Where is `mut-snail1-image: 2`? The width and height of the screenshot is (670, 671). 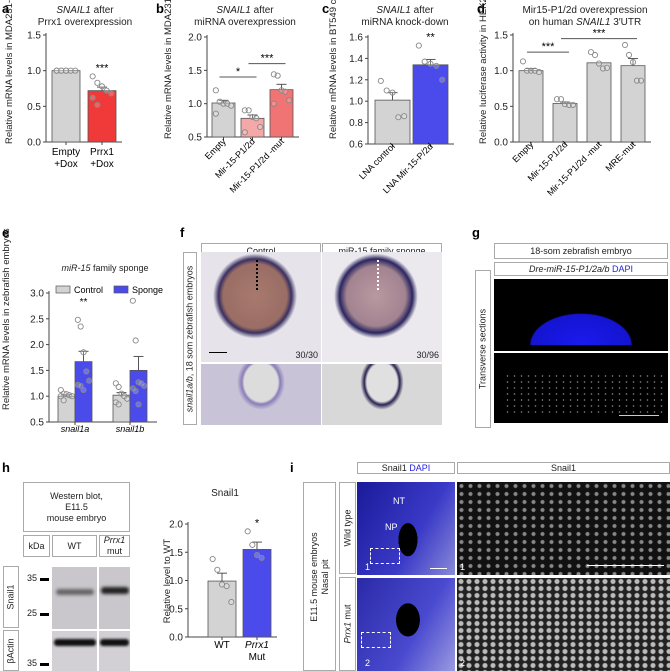 mut-snail1-image: 2 is located at coordinates (563, 624).